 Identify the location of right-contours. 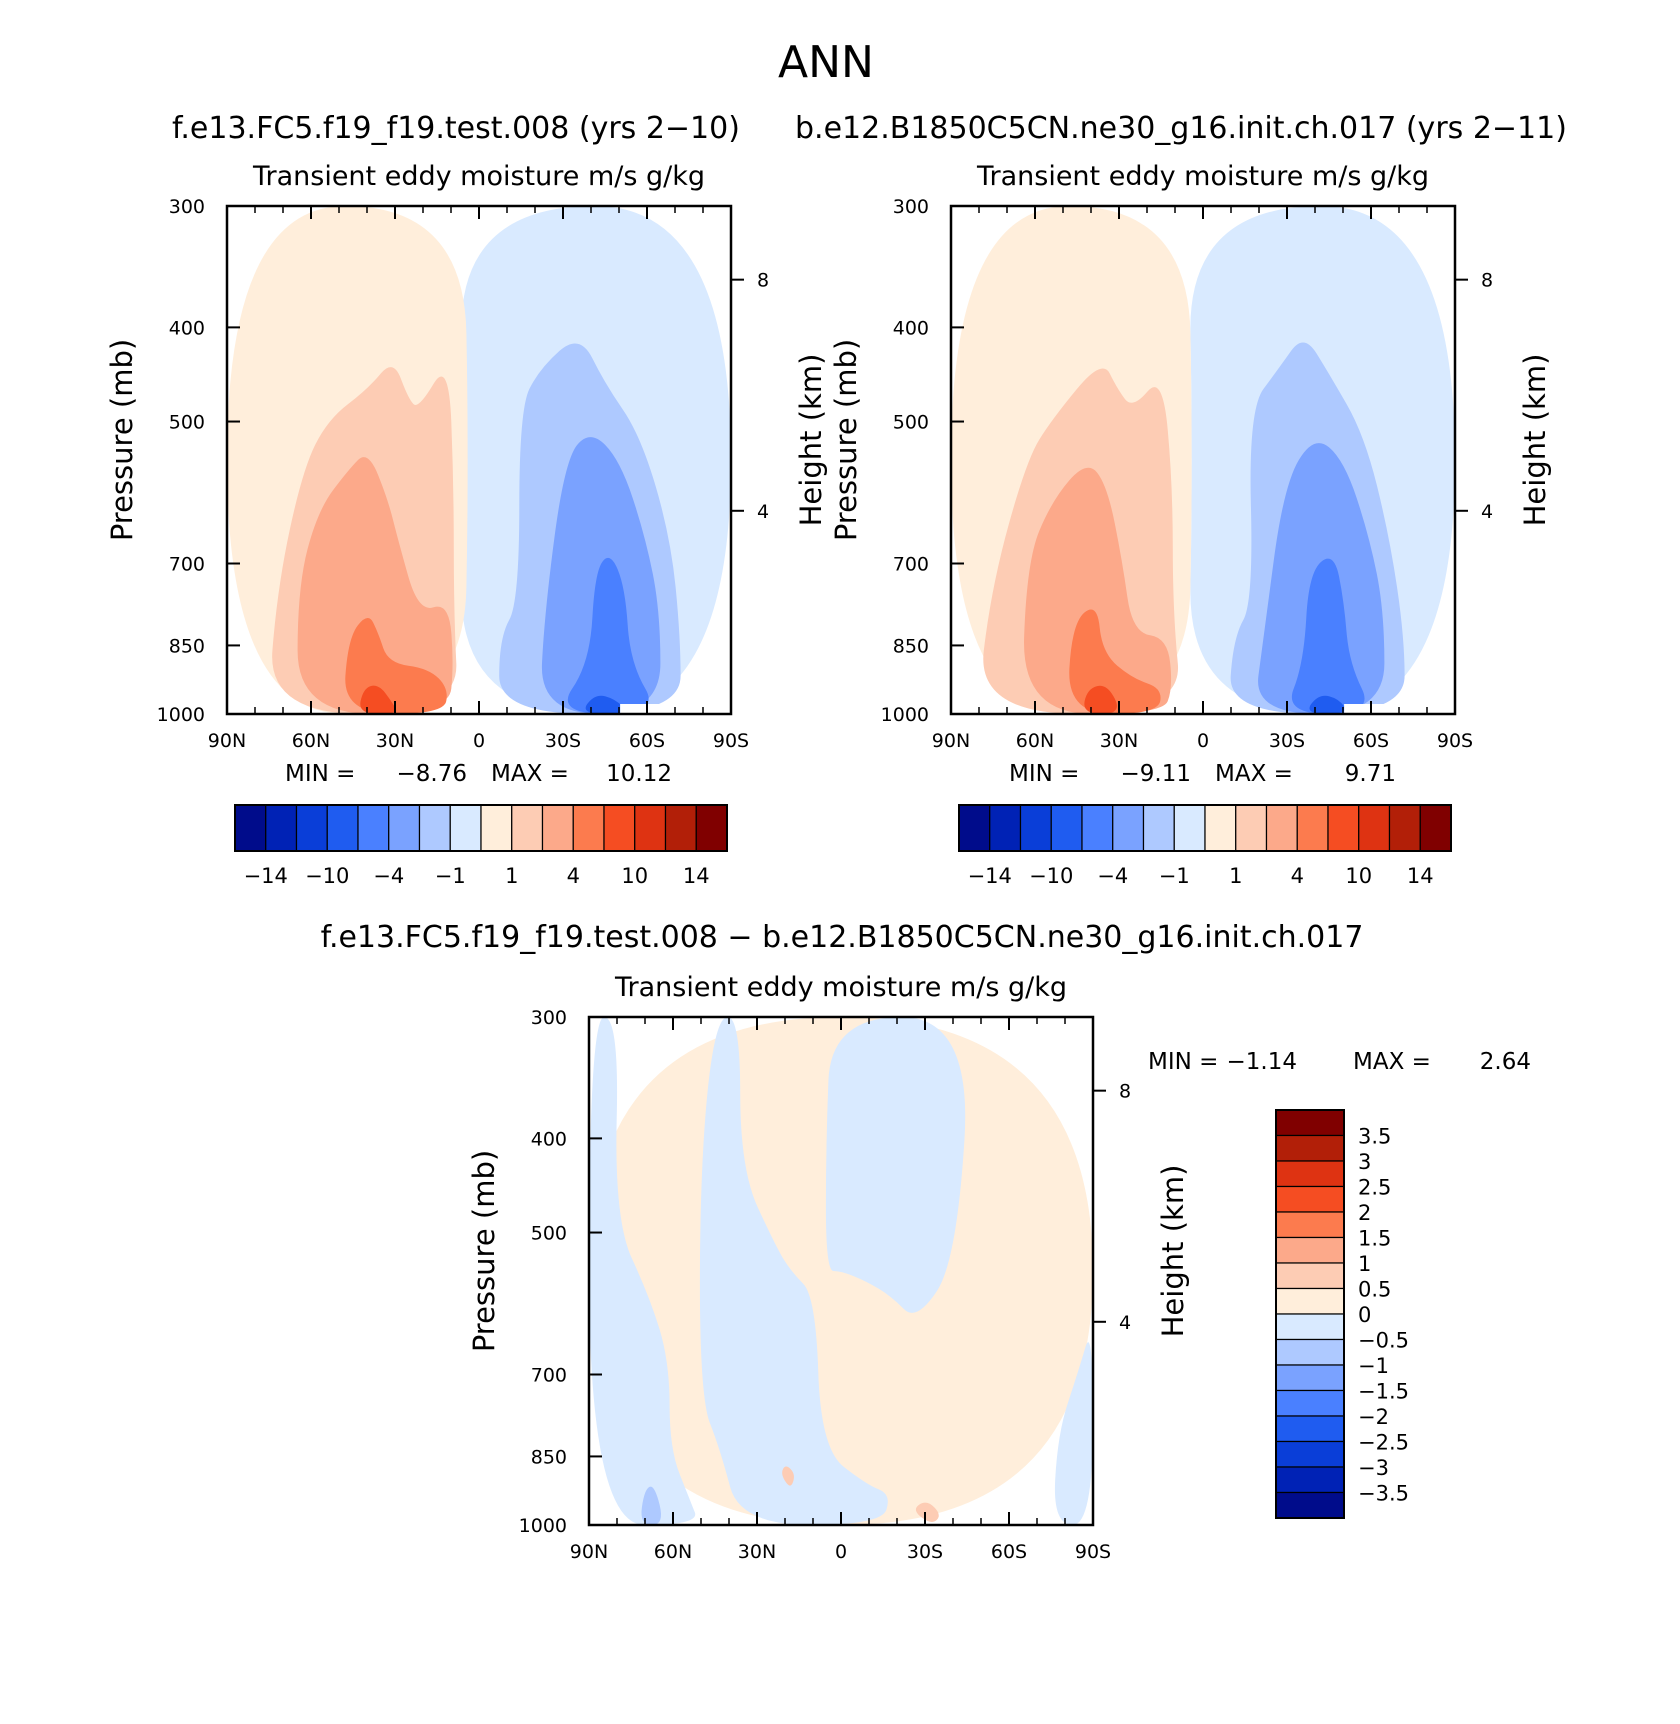
(1203, 460).